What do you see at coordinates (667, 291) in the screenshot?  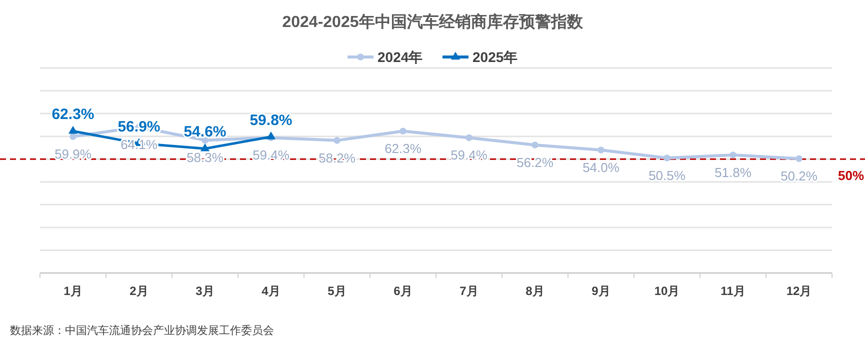 I see `x-tick-label: 10月` at bounding box center [667, 291].